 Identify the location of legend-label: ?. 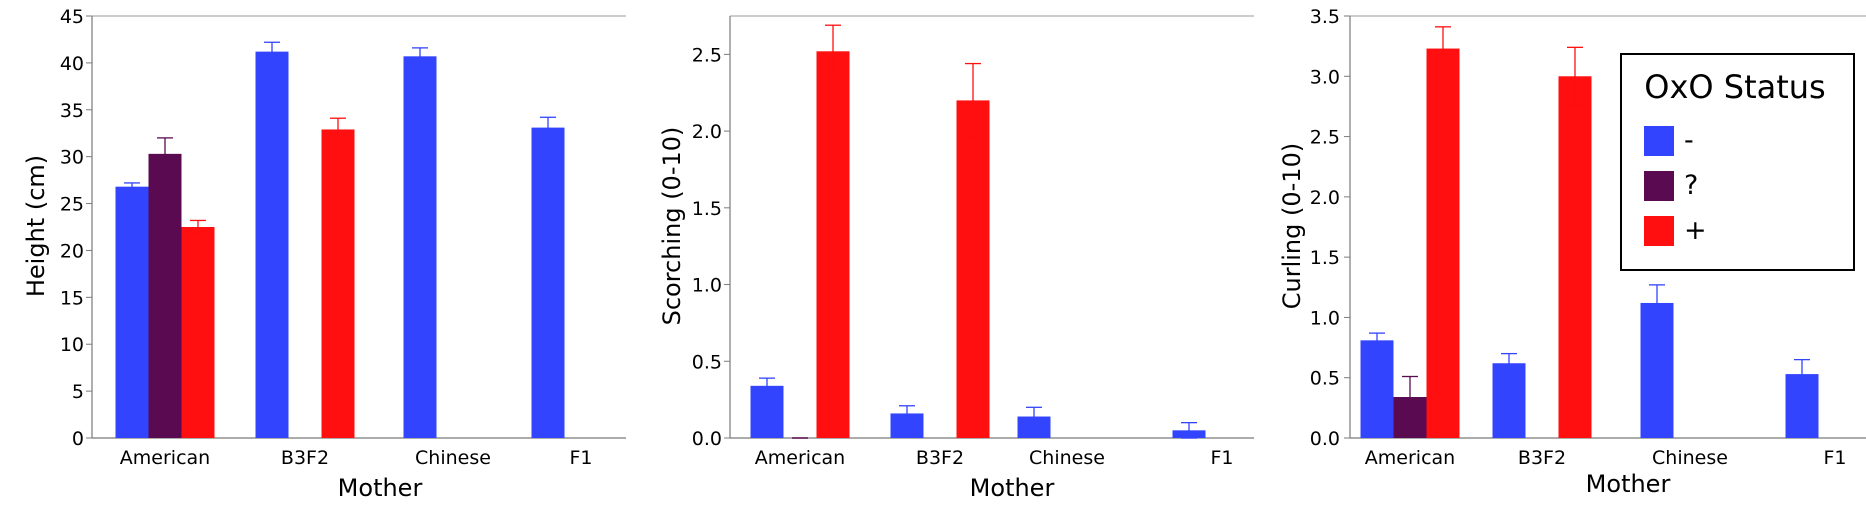
(1691, 185).